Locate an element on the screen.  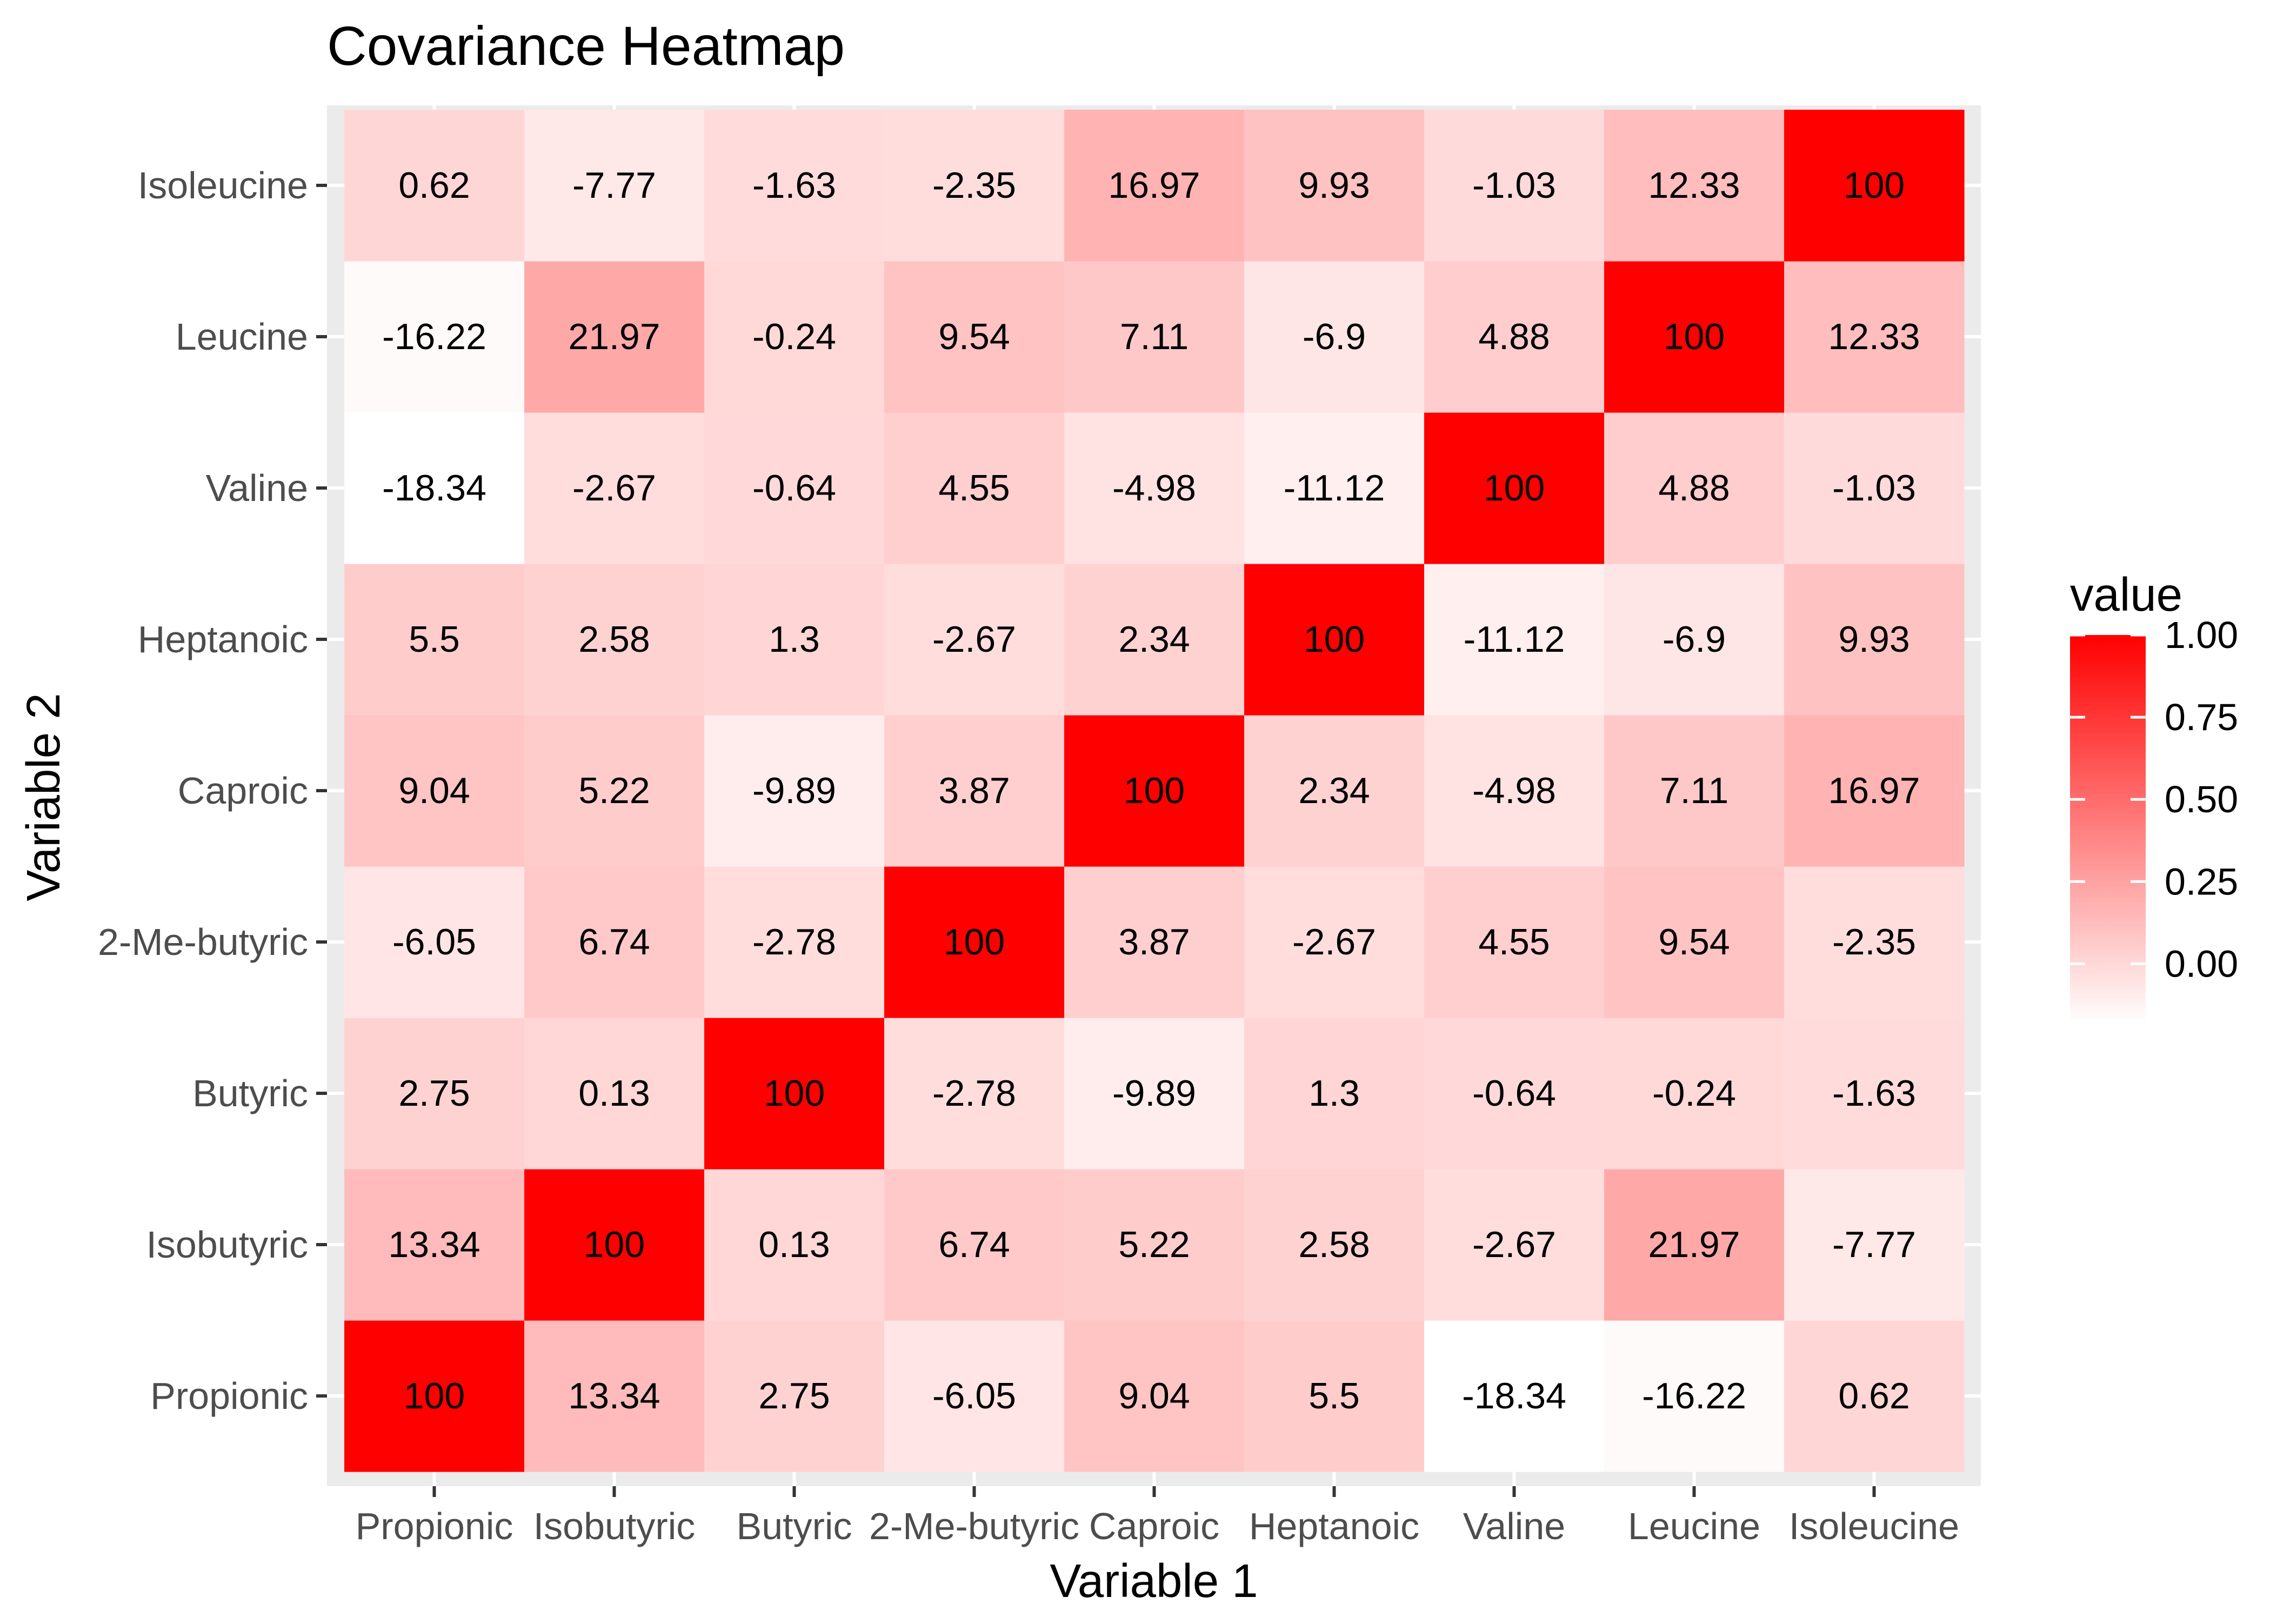
cell-value-label: -18.34 is located at coordinates (434, 488).